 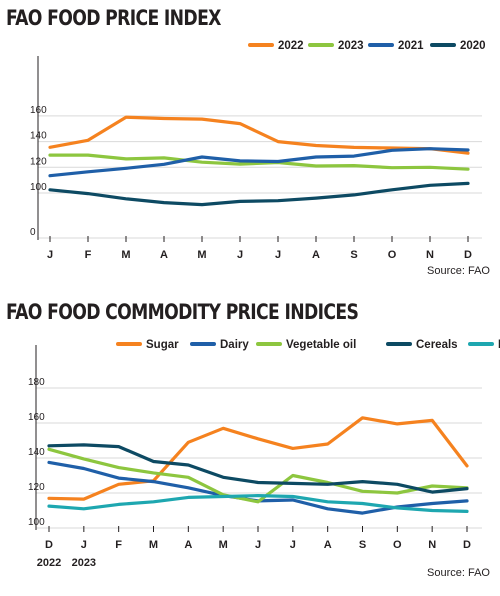 What do you see at coordinates (182, 312) in the screenshot?
I see `chart2-title: FAO FOOD COMMODITY PRICE INDICES` at bounding box center [182, 312].